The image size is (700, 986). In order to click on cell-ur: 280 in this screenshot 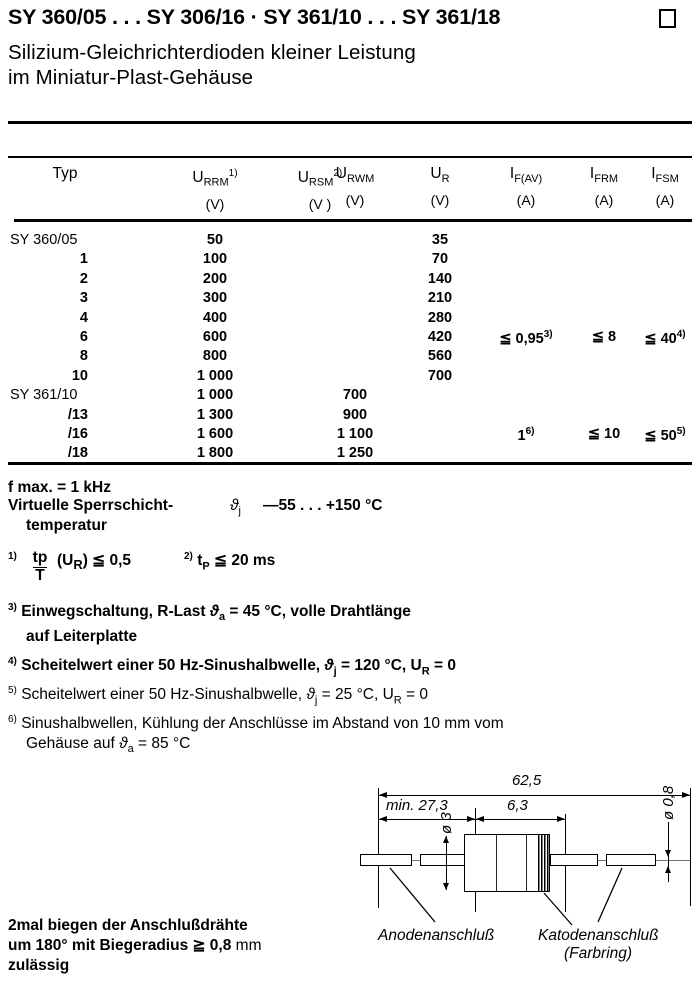, I will do `click(440, 317)`.